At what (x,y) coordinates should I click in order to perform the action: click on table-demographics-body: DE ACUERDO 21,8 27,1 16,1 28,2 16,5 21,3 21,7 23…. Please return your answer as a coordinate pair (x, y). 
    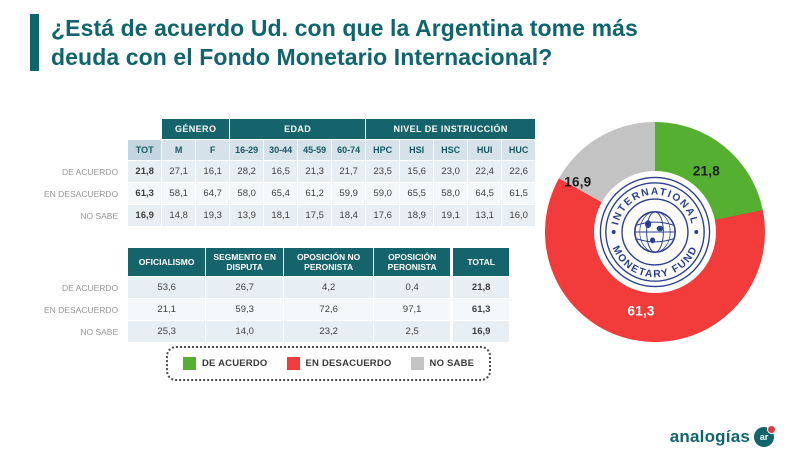
    Looking at the image, I should click on (288, 193).